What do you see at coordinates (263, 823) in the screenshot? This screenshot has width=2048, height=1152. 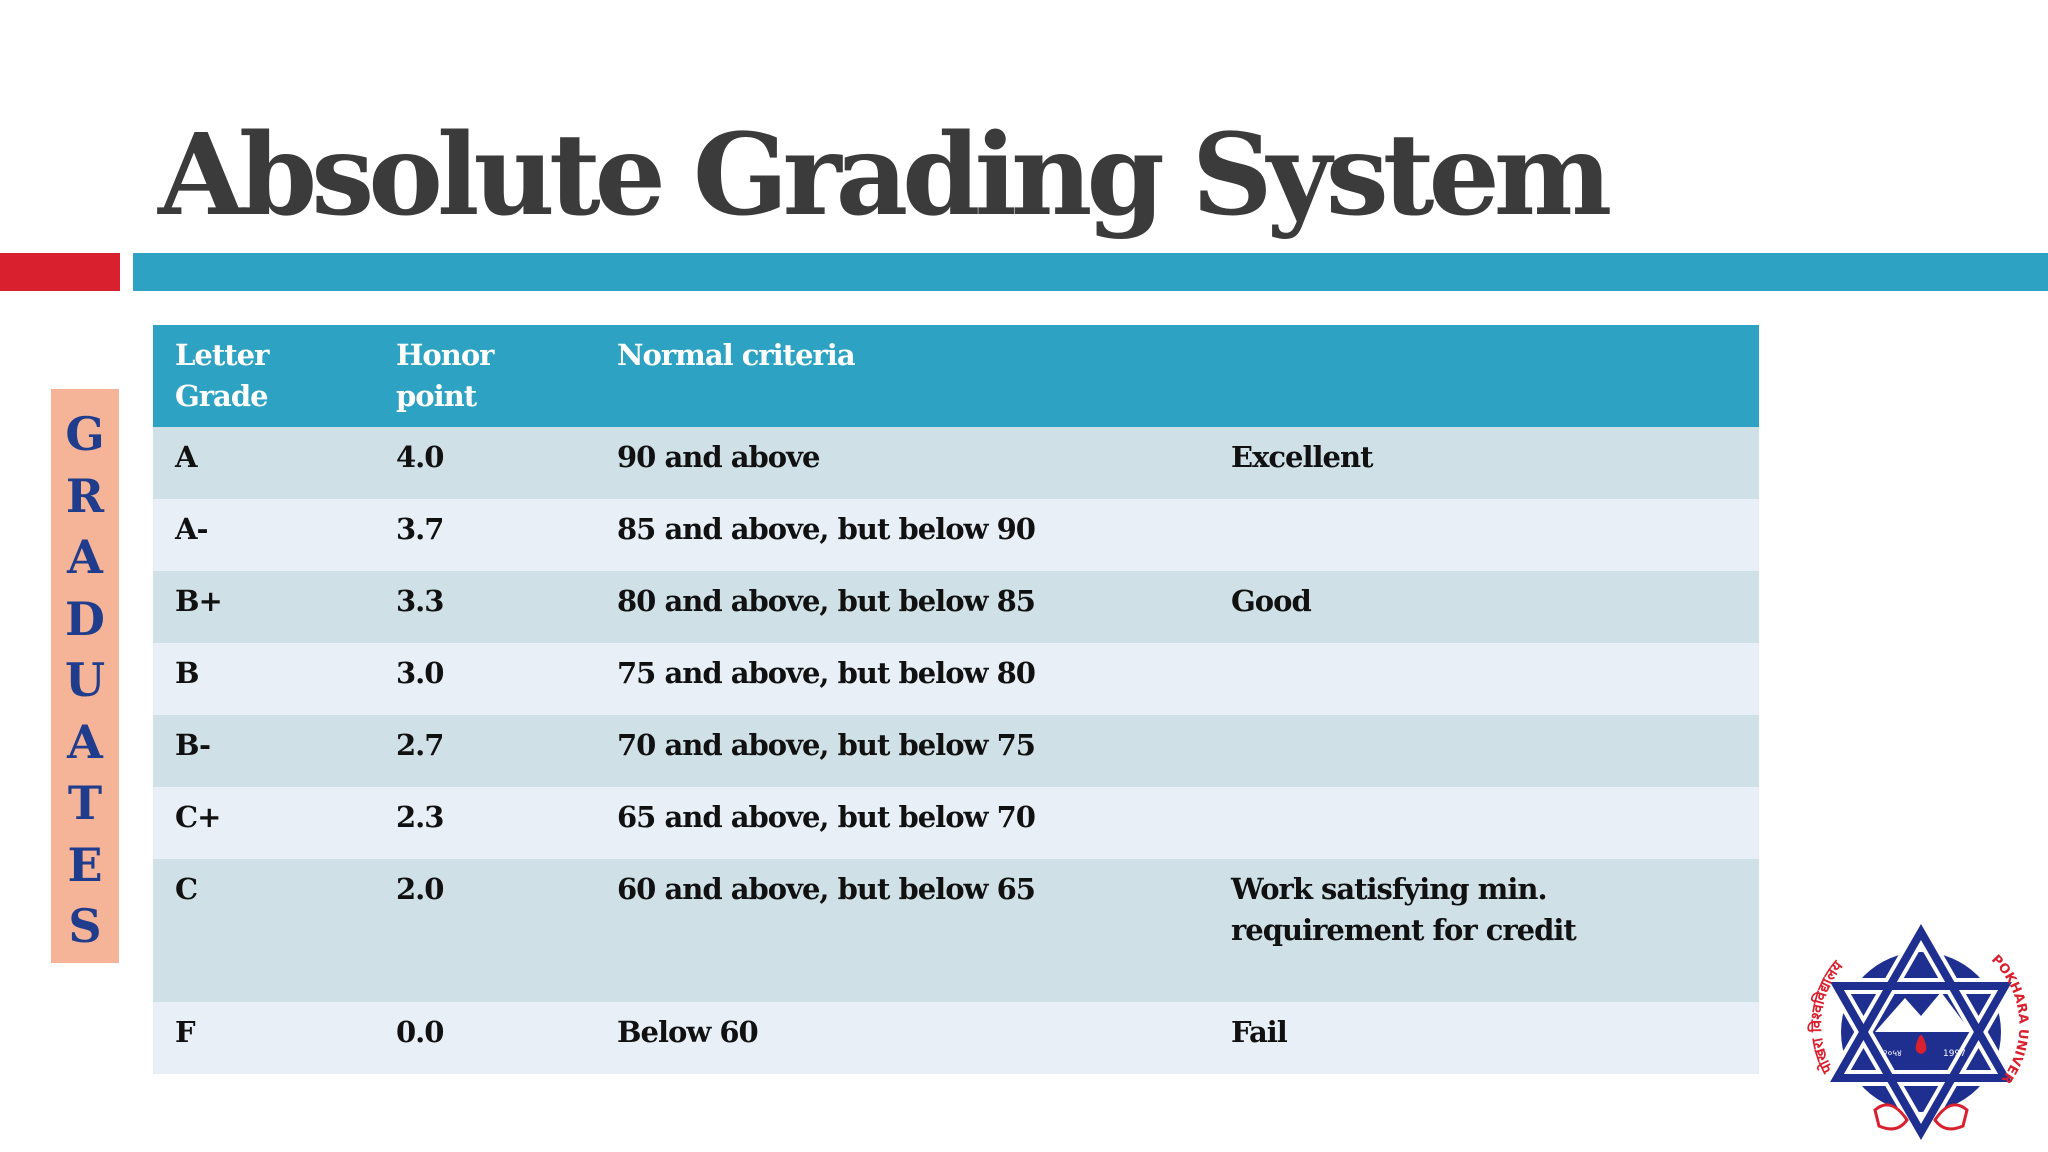 I see `cell-grade: C+` at bounding box center [263, 823].